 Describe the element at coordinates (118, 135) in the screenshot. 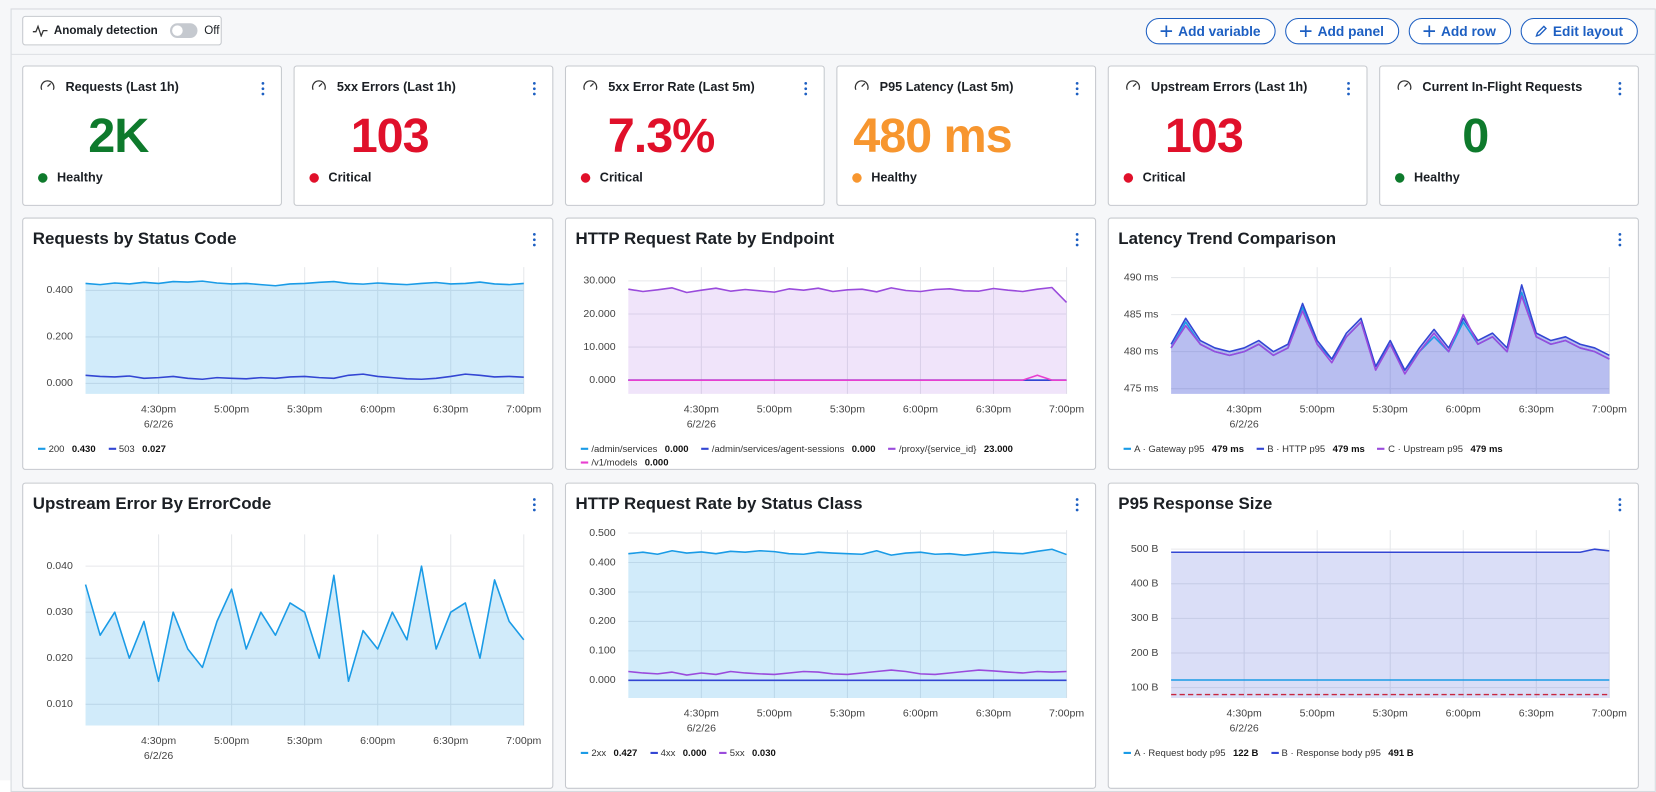

I see `stat-value: 2K` at that location.